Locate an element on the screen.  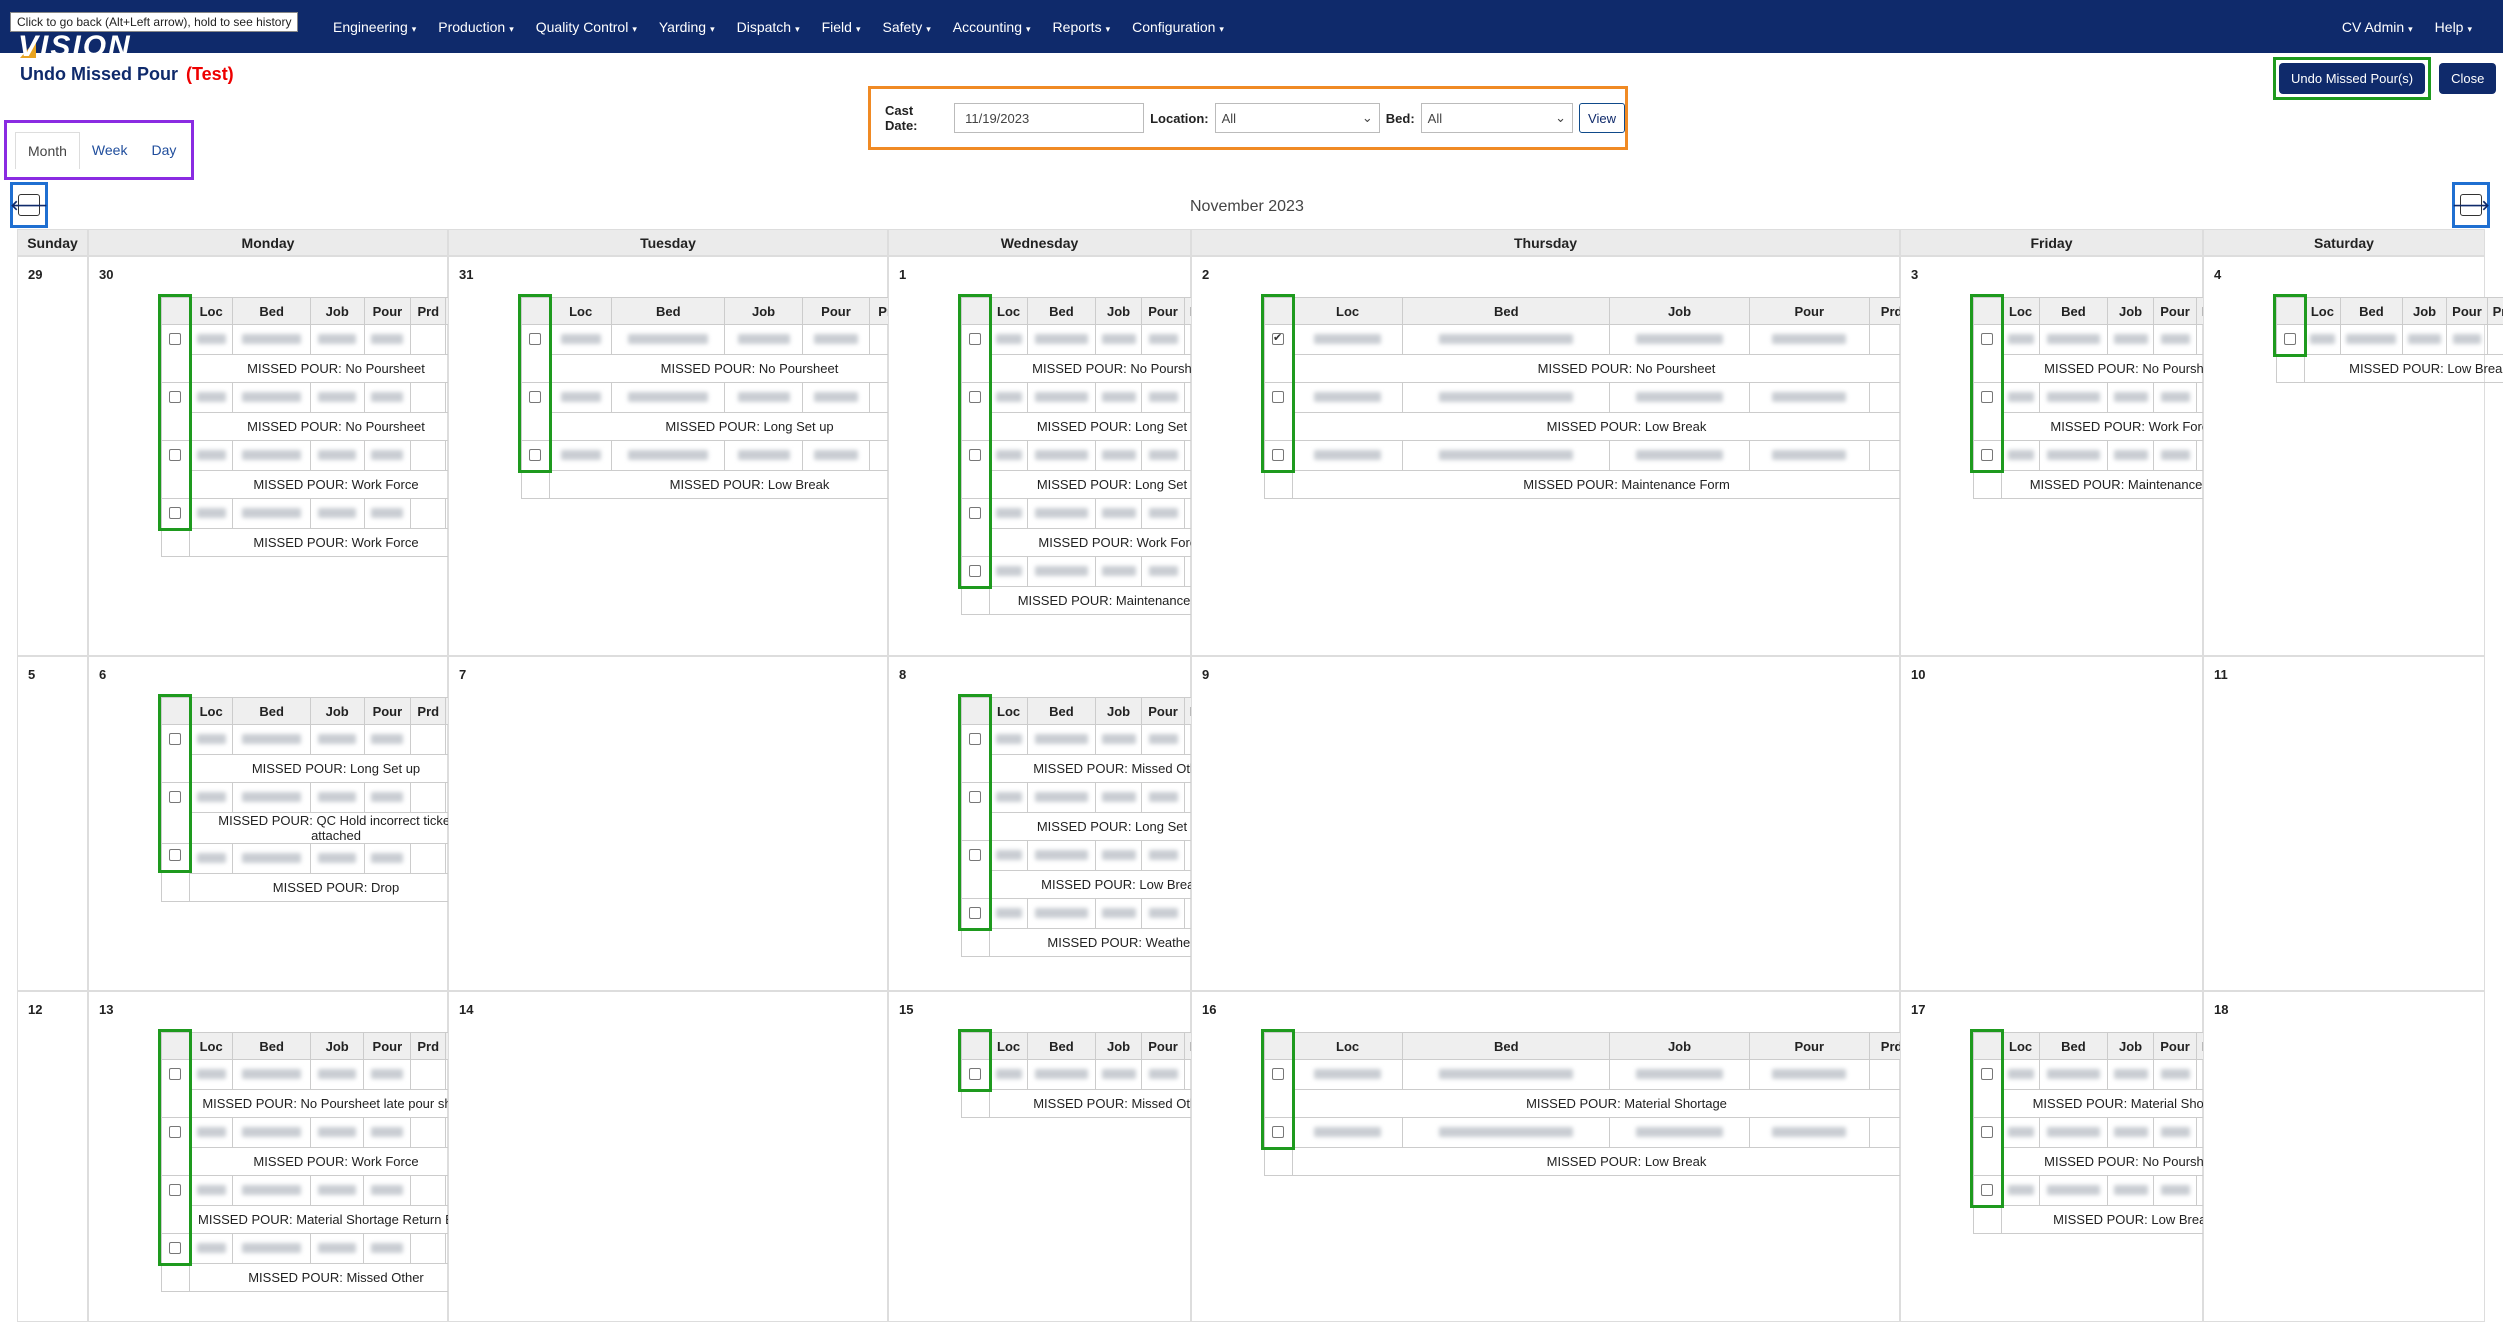
location-select: All ⌄ is located at coordinates (1297, 118).